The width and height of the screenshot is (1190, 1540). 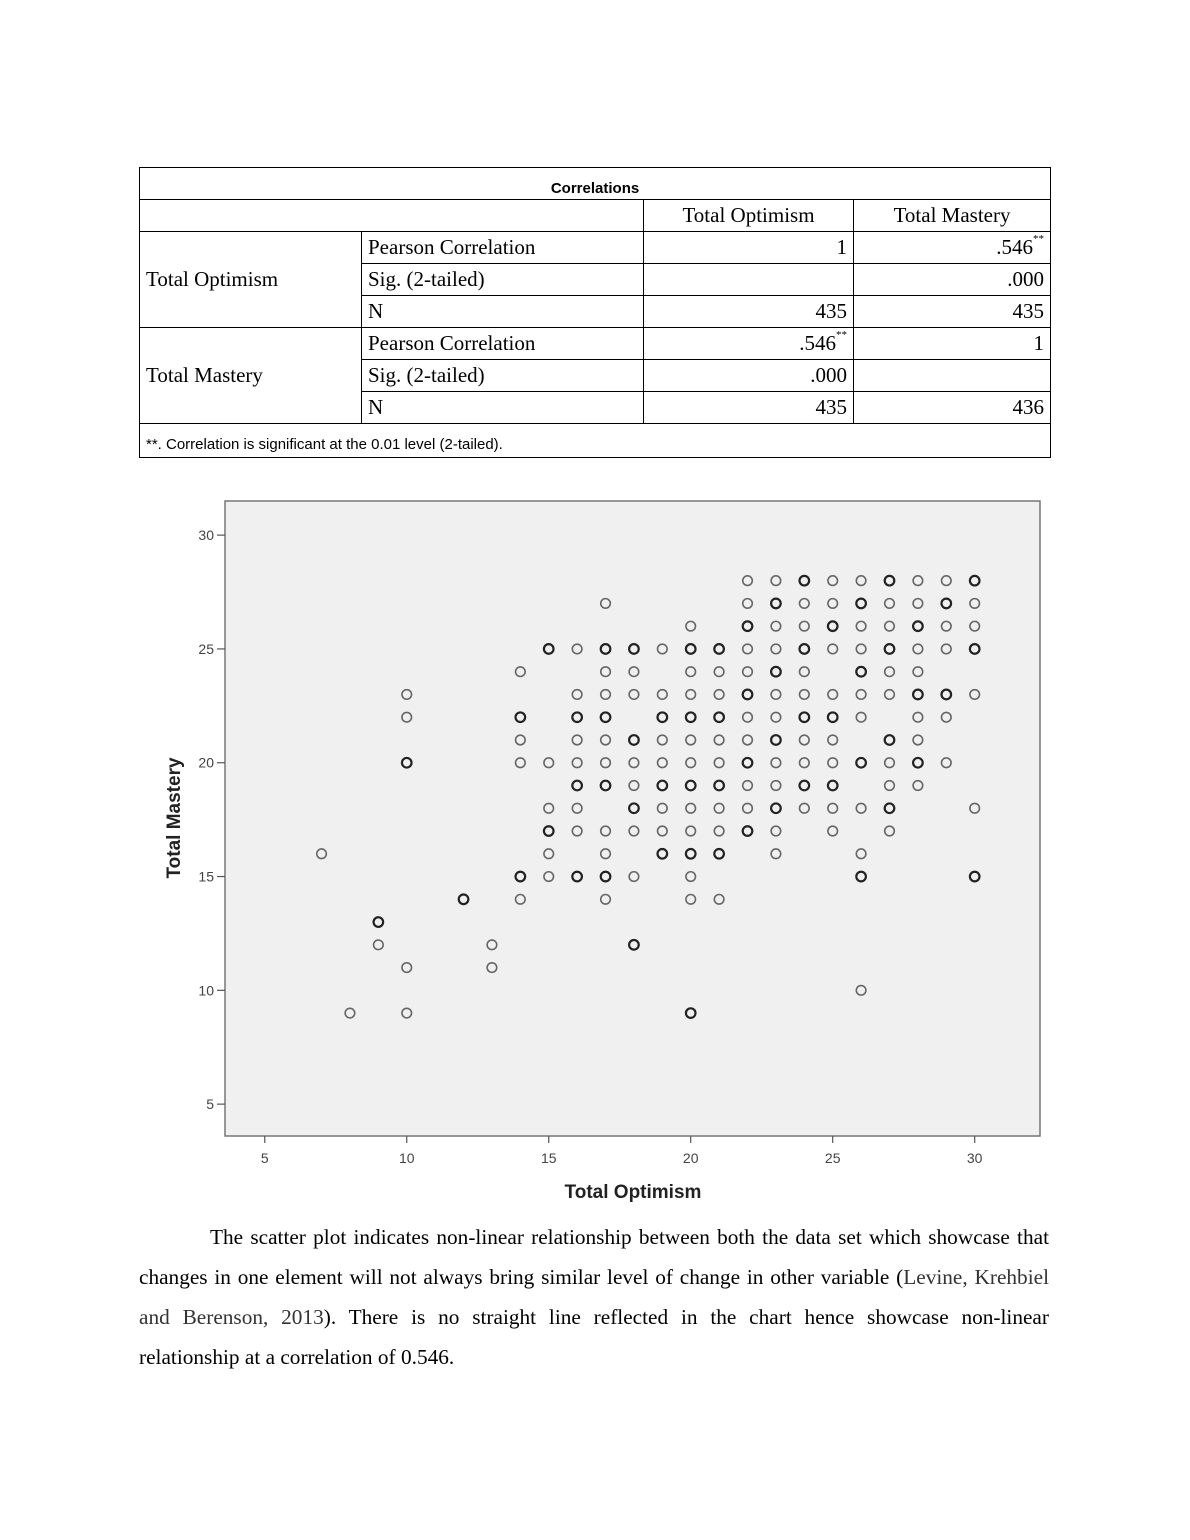 I want to click on table-title: Correlations, so click(x=595, y=183).